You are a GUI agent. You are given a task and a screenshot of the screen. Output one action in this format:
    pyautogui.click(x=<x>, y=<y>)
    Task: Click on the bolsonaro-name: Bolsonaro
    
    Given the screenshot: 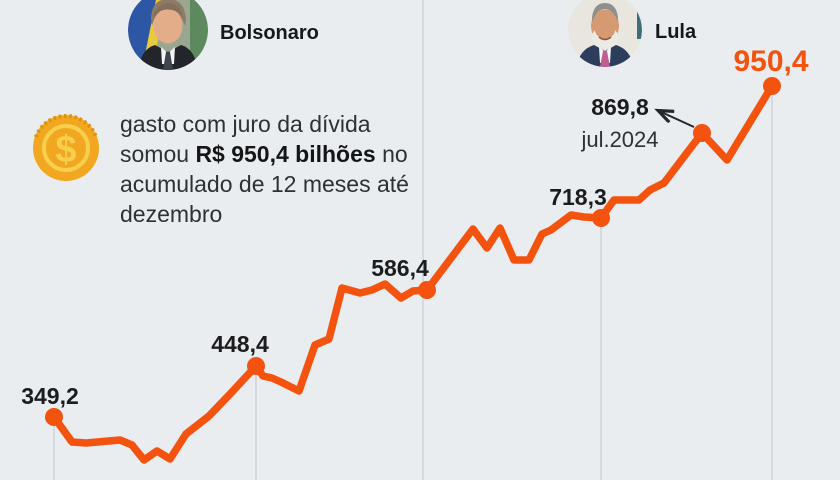 What is the action you would take?
    pyautogui.click(x=269, y=33)
    